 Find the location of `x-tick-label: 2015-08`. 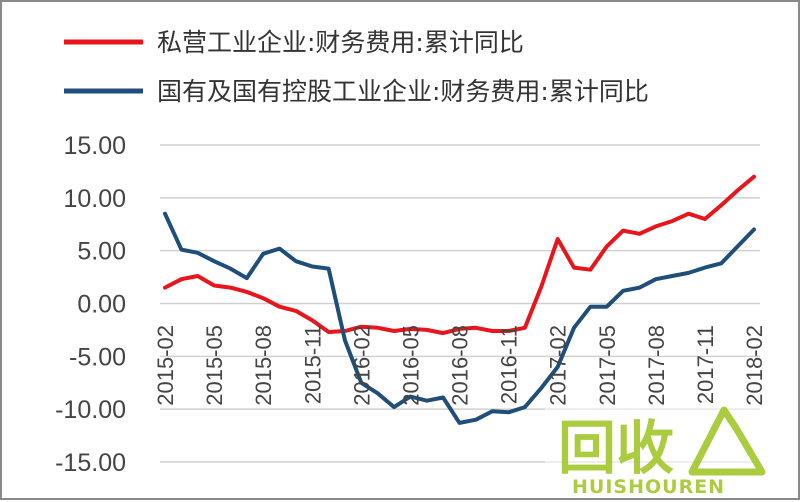

x-tick-label: 2015-08 is located at coordinates (263, 365).